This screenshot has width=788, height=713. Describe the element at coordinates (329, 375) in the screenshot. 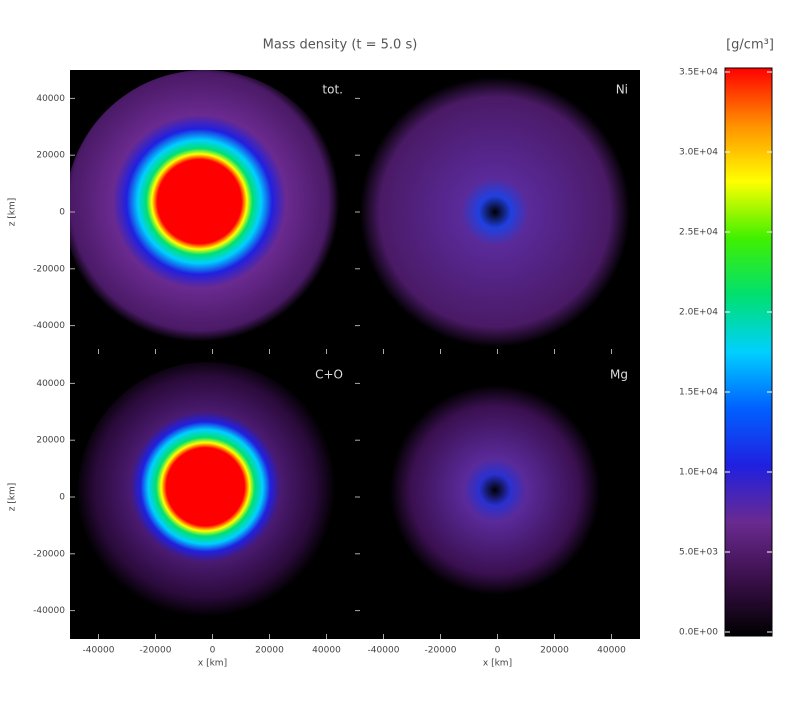

I see `panel-label: C+O` at that location.